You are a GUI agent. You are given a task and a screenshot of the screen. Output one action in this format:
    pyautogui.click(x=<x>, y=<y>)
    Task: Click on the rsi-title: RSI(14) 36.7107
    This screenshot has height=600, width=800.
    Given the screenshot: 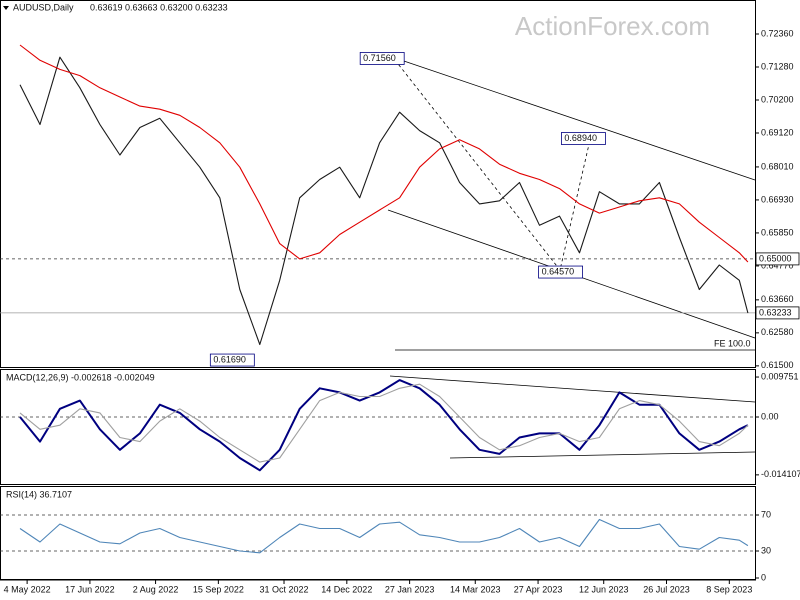 What is the action you would take?
    pyautogui.click(x=39, y=494)
    